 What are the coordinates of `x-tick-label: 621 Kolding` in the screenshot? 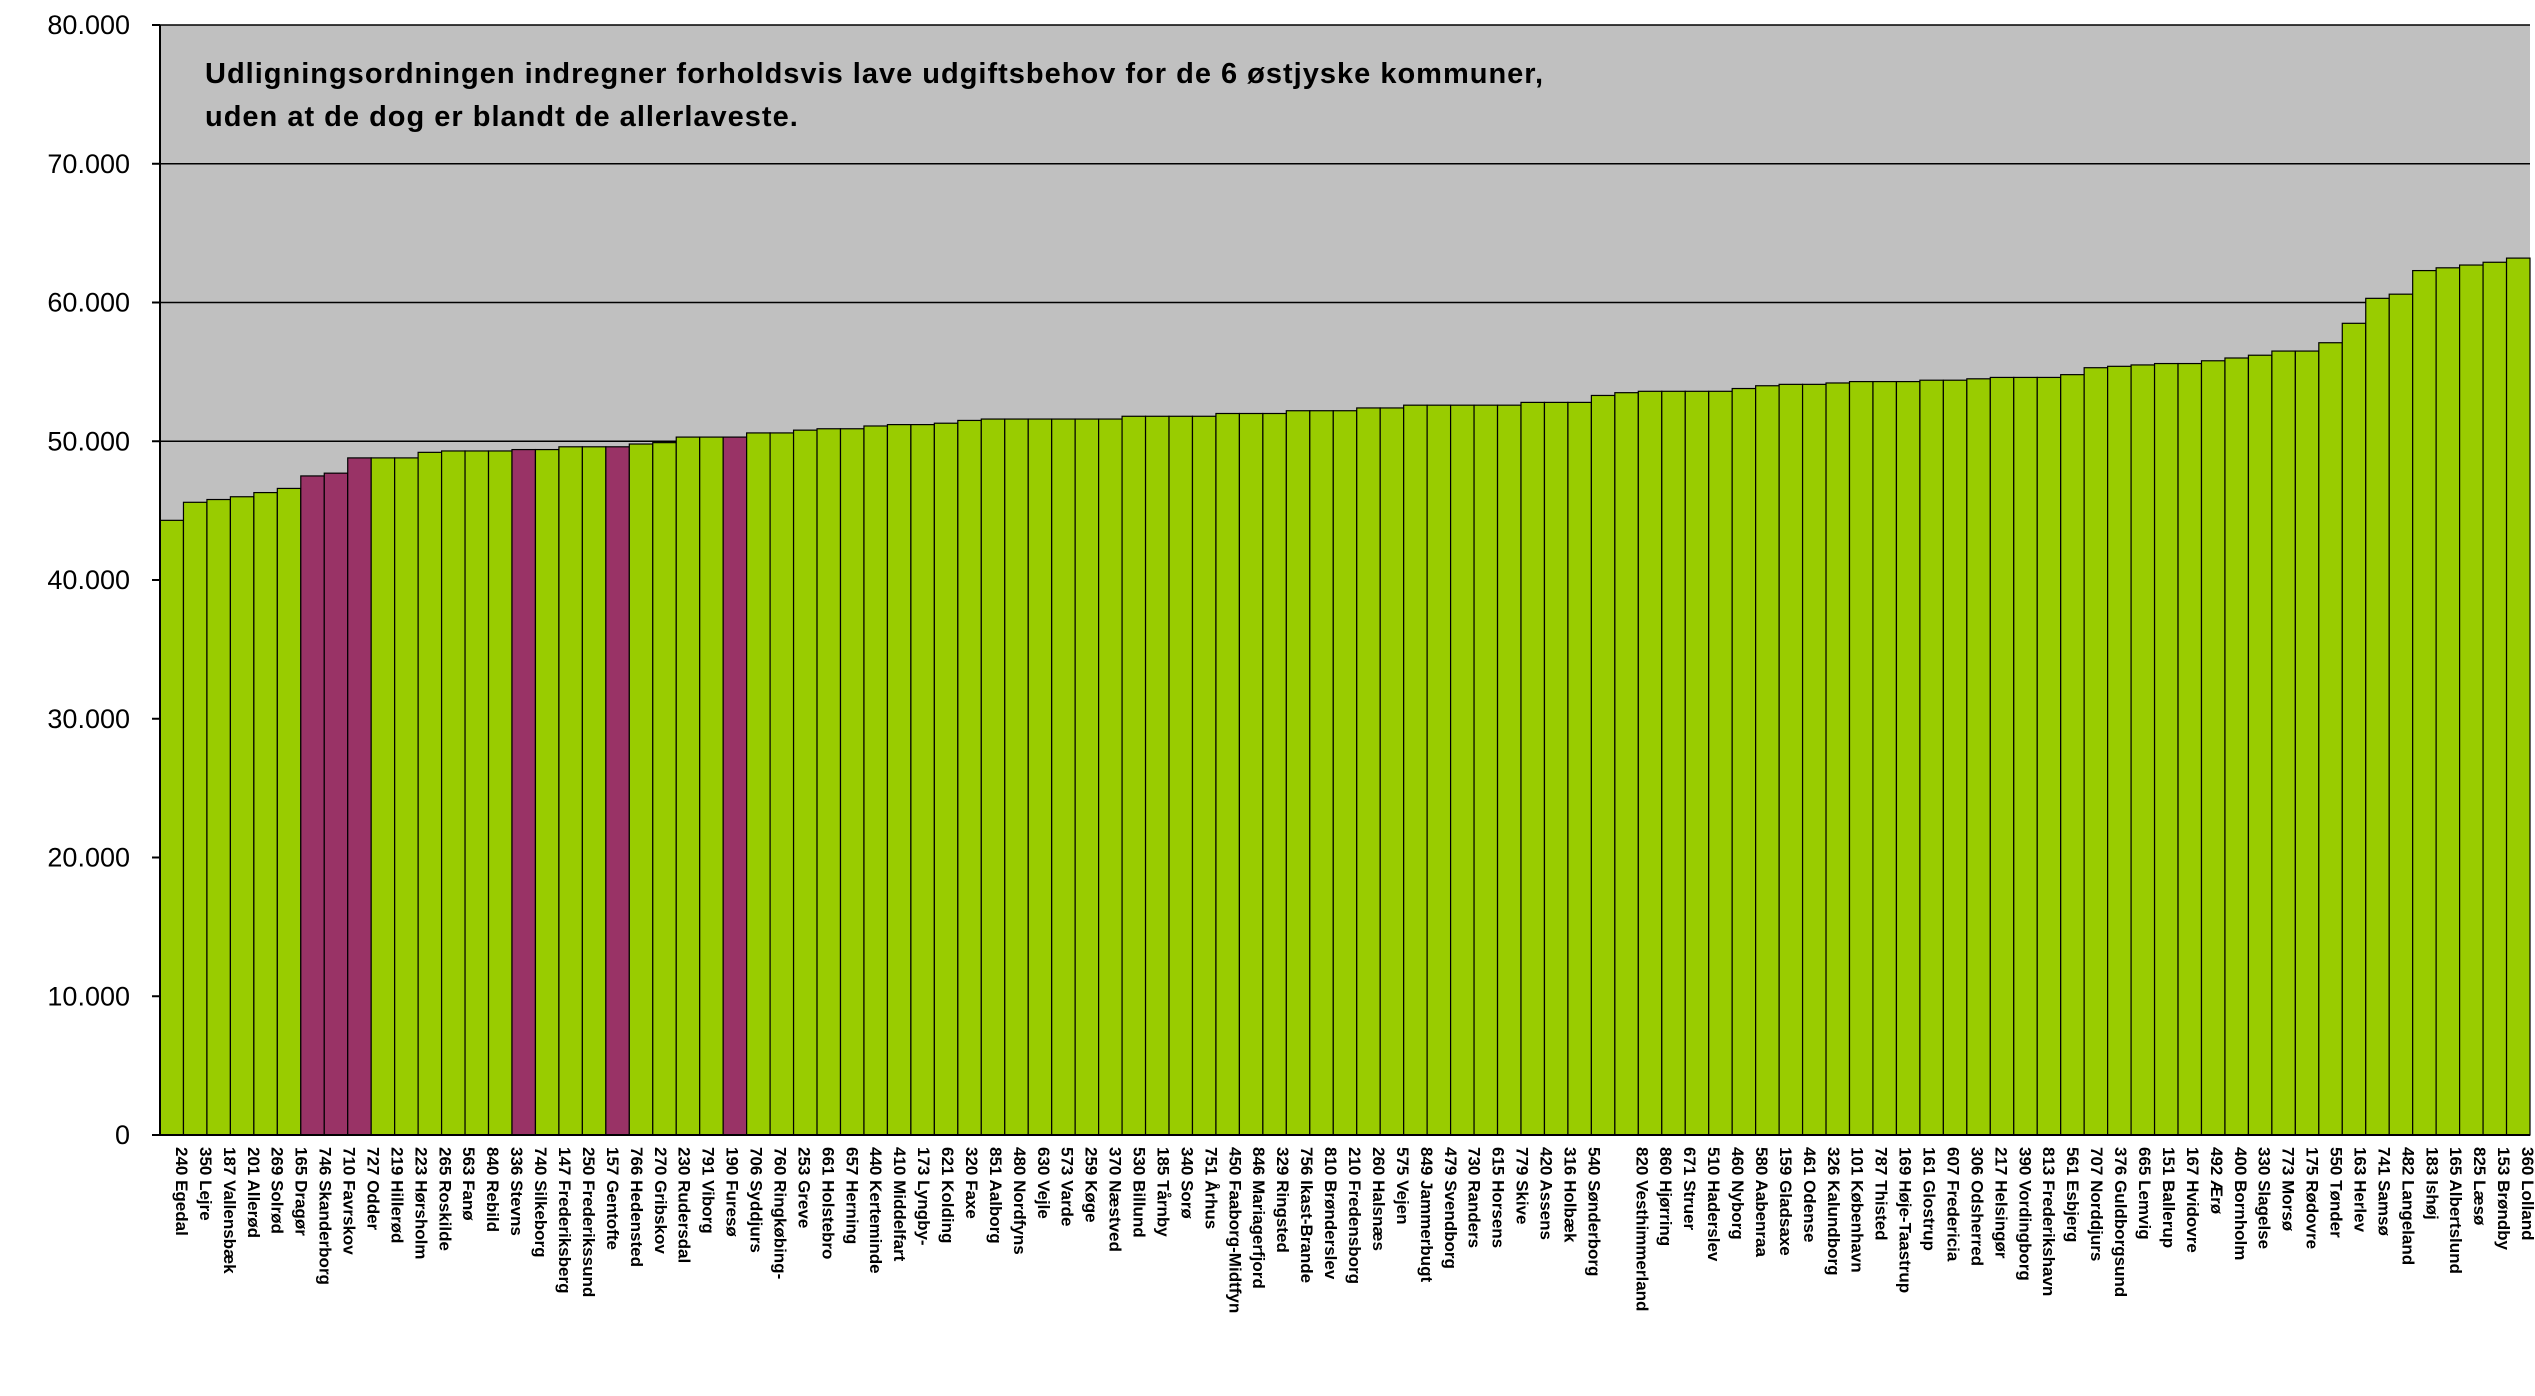 It's located at (947, 1195).